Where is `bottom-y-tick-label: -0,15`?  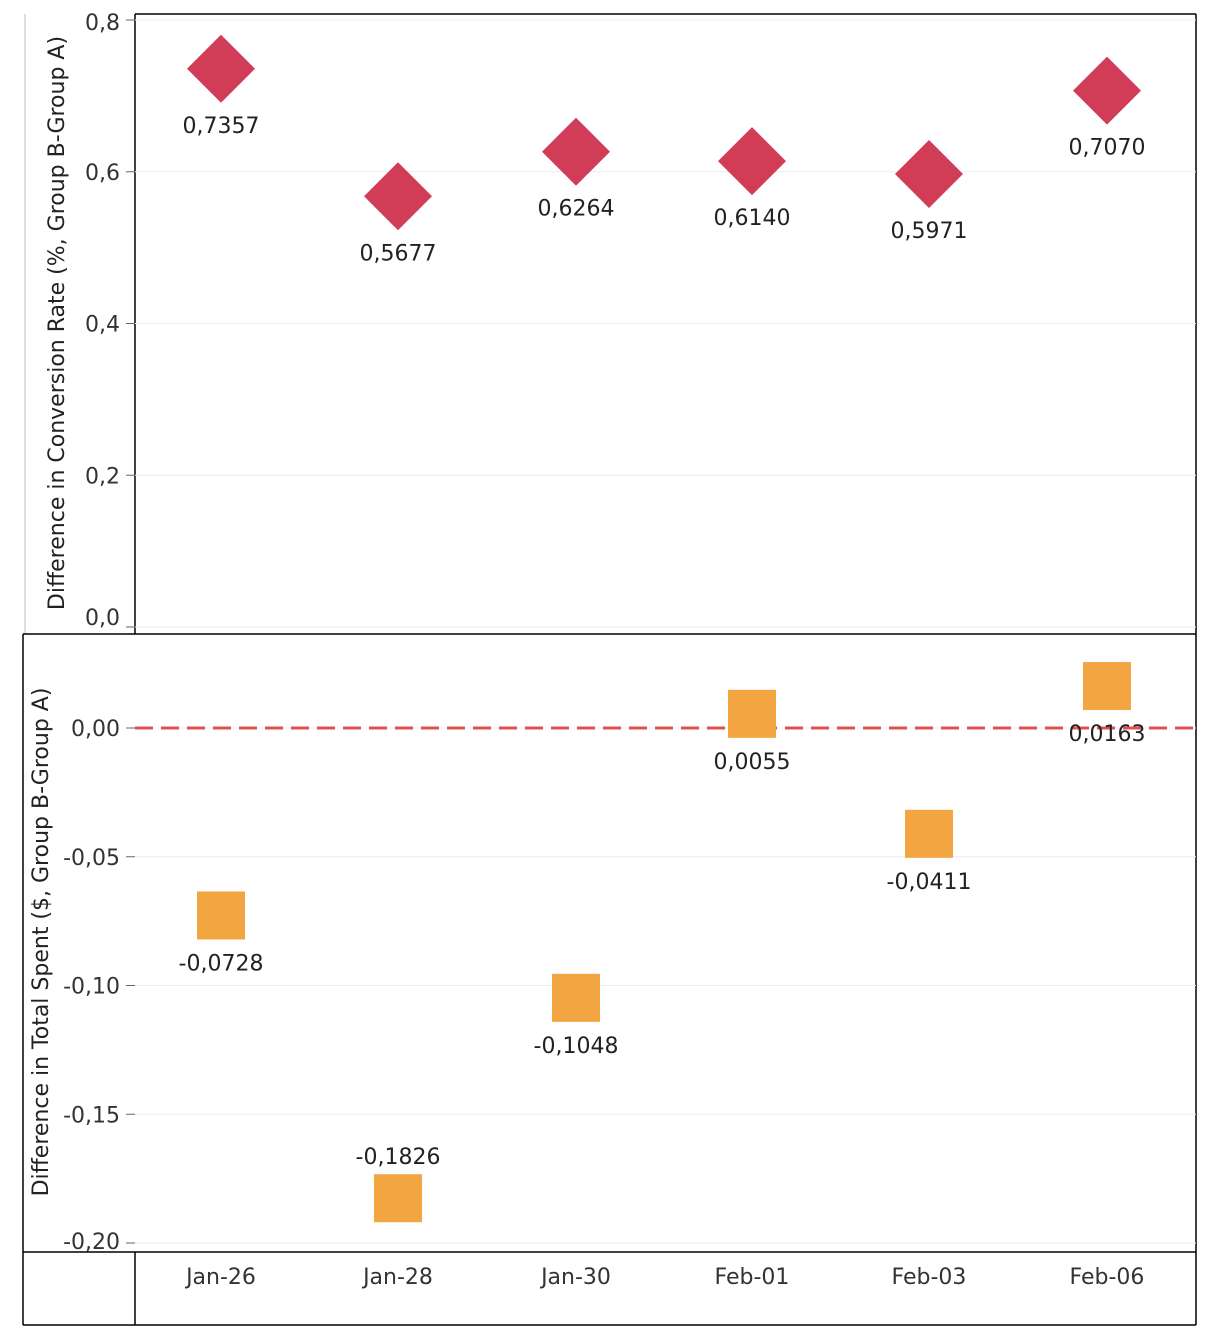
bottom-y-tick-label: -0,15 is located at coordinates (91, 1115).